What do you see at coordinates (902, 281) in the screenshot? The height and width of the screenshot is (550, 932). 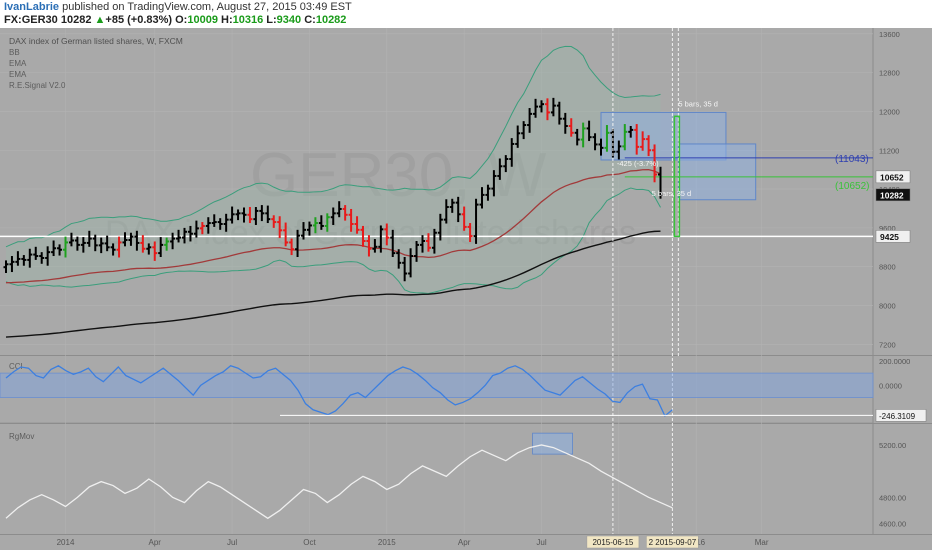 I see `price-axis` at bounding box center [902, 281].